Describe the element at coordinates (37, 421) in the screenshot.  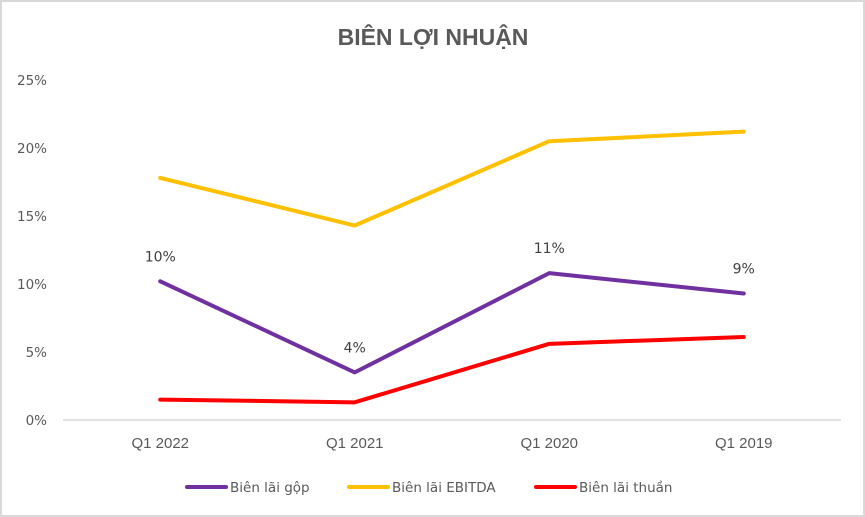
I see `y-tick-label: 0%` at that location.